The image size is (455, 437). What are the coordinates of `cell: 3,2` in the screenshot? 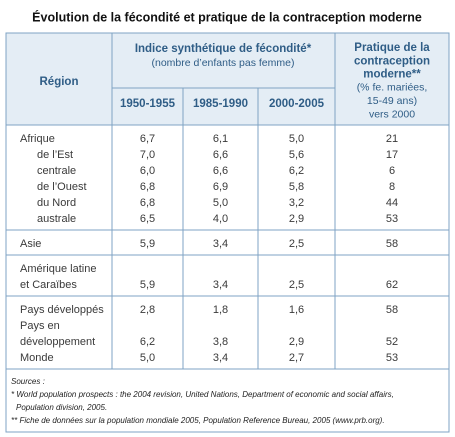 It's located at (296, 203).